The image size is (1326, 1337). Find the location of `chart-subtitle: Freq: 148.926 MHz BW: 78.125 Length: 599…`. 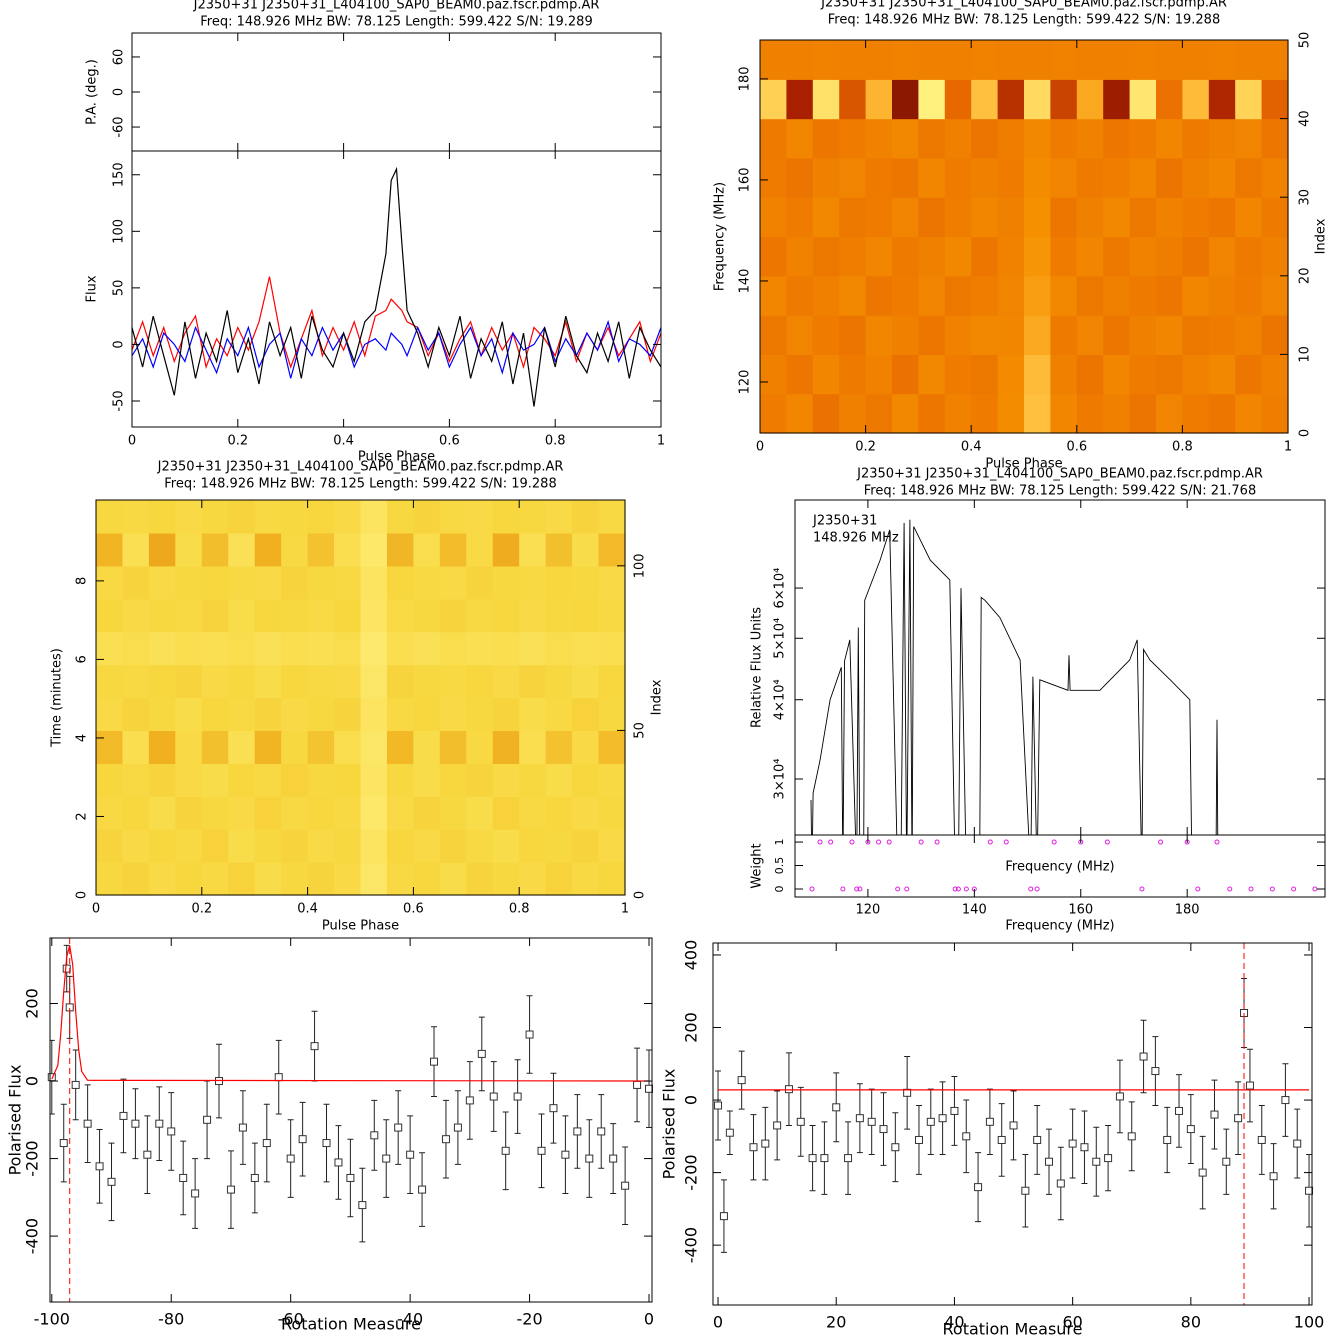

chart-subtitle: Freq: 148.926 MHz BW: 78.125 Length: 599… is located at coordinates (1024, 20).